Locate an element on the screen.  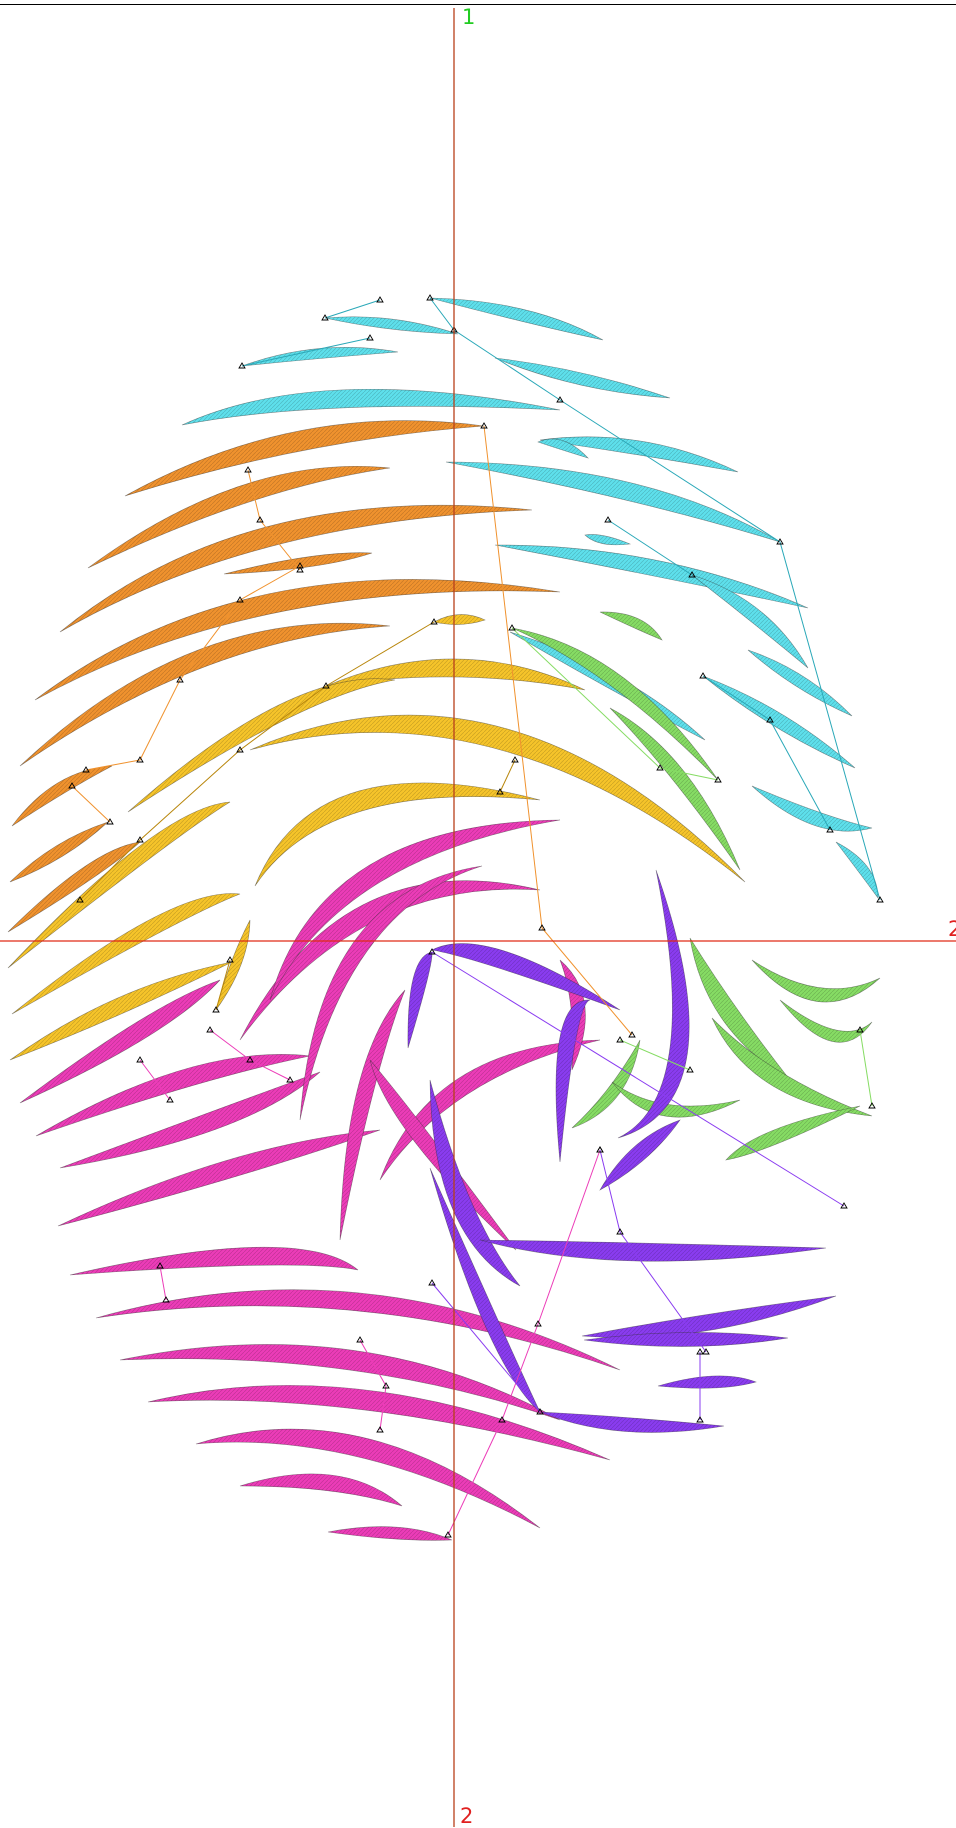
jump-stitch-yellow is located at coordinates (257, 761).